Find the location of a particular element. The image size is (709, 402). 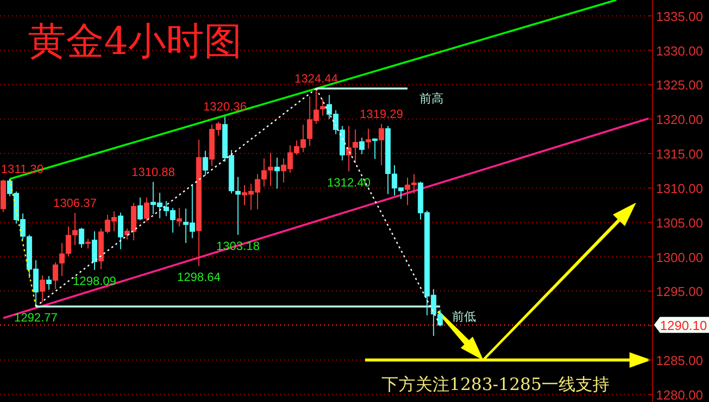

ref-line-label: 1290.10 is located at coordinates (683, 325).